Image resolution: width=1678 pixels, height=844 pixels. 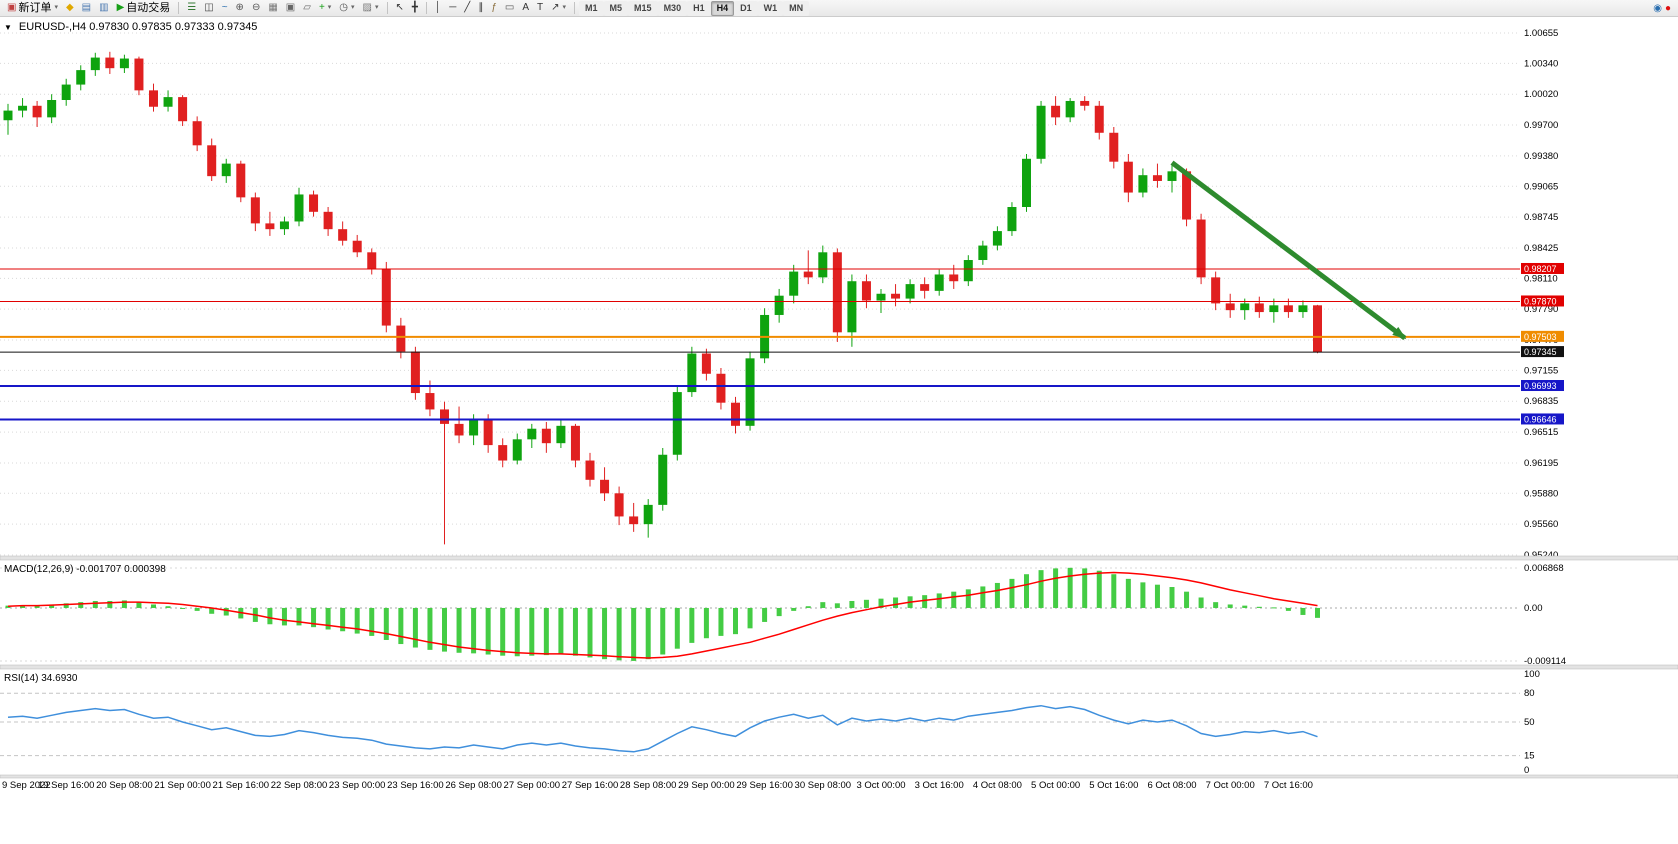 What do you see at coordinates (124, 785) in the screenshot?
I see `time-axis-label: 20 Sep 08:00` at bounding box center [124, 785].